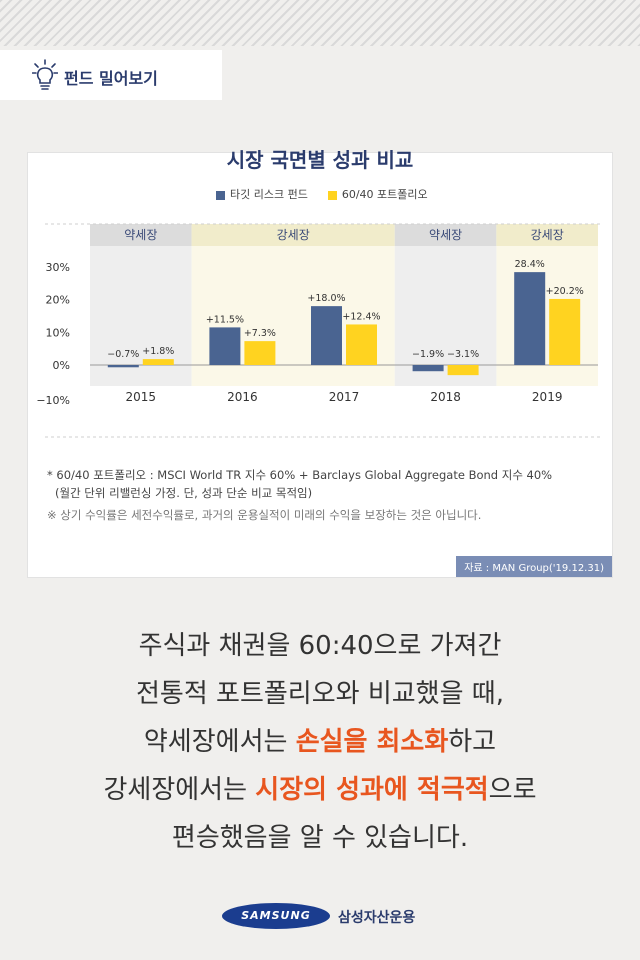  What do you see at coordinates (179, 790) in the screenshot?
I see `body-line-4-a: 강세장에서는` at bounding box center [179, 790].